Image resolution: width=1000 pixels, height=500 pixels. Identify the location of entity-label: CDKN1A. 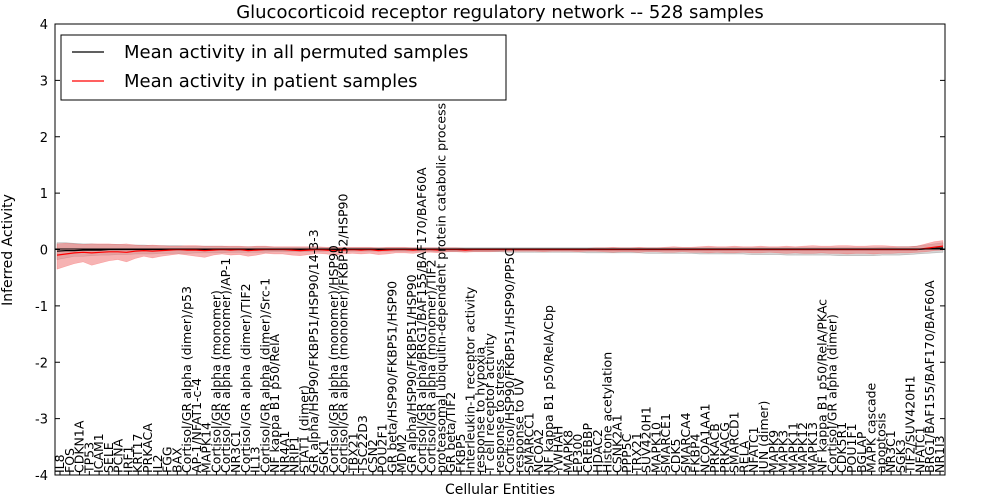
(79, 446).